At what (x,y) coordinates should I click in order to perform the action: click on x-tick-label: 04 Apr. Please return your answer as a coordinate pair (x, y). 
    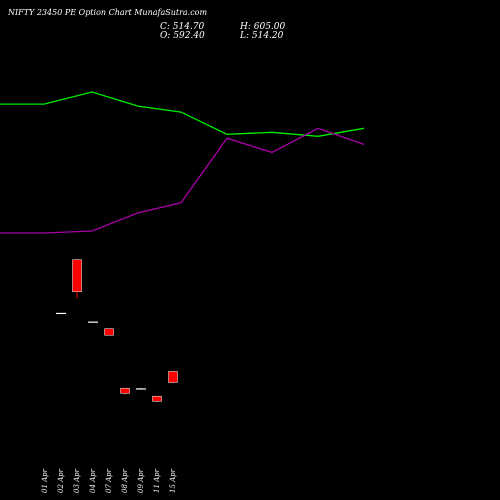
    Looking at the image, I should click on (93, 480).